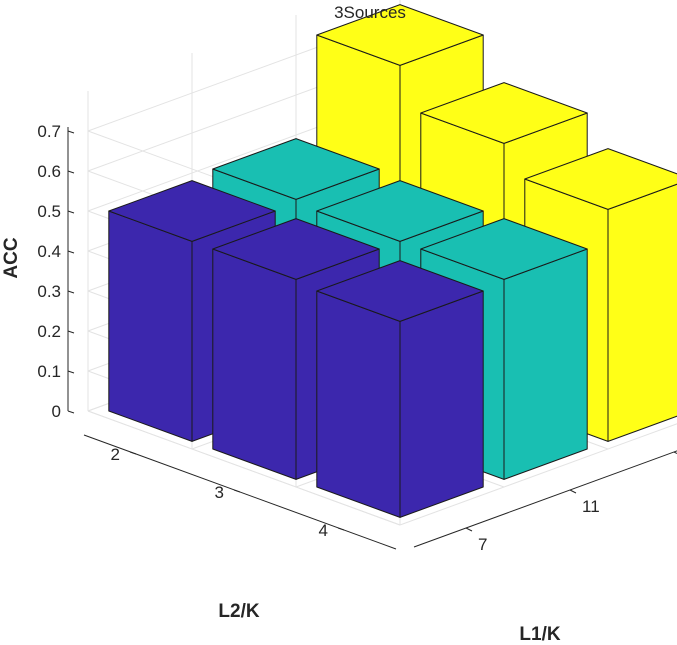 Image resolution: width=677 pixels, height=645 pixels. Describe the element at coordinates (219, 492) in the screenshot. I see `y-tick-label: 3` at that location.